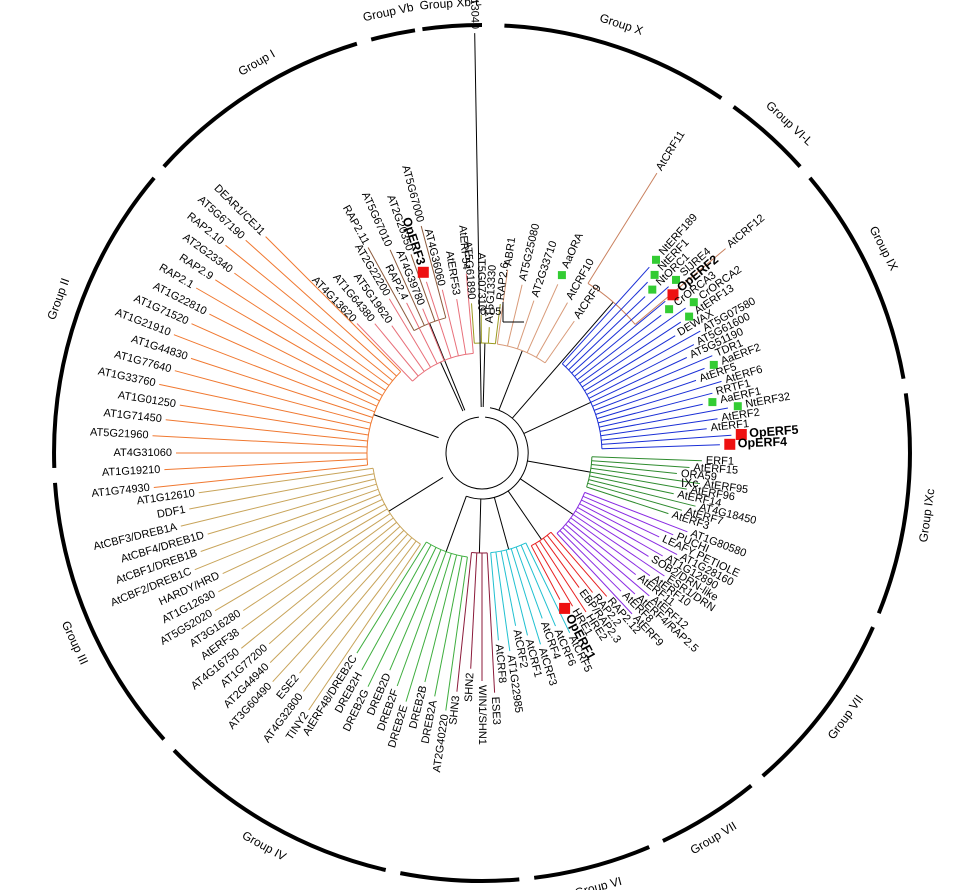  I want to click on group-arc-vb, so click(393, 35).